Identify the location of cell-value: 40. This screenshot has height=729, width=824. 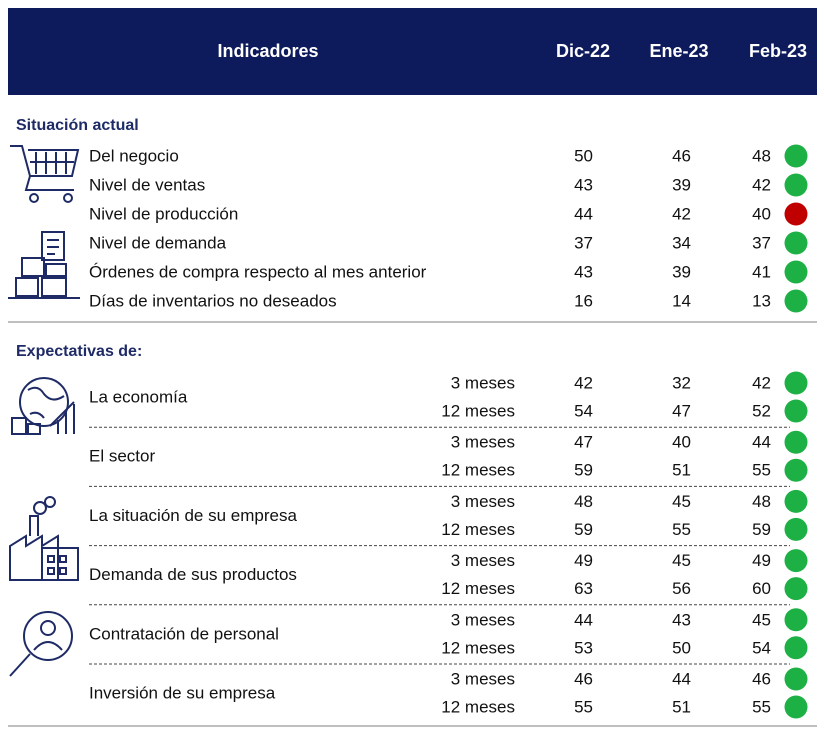
(681, 442).